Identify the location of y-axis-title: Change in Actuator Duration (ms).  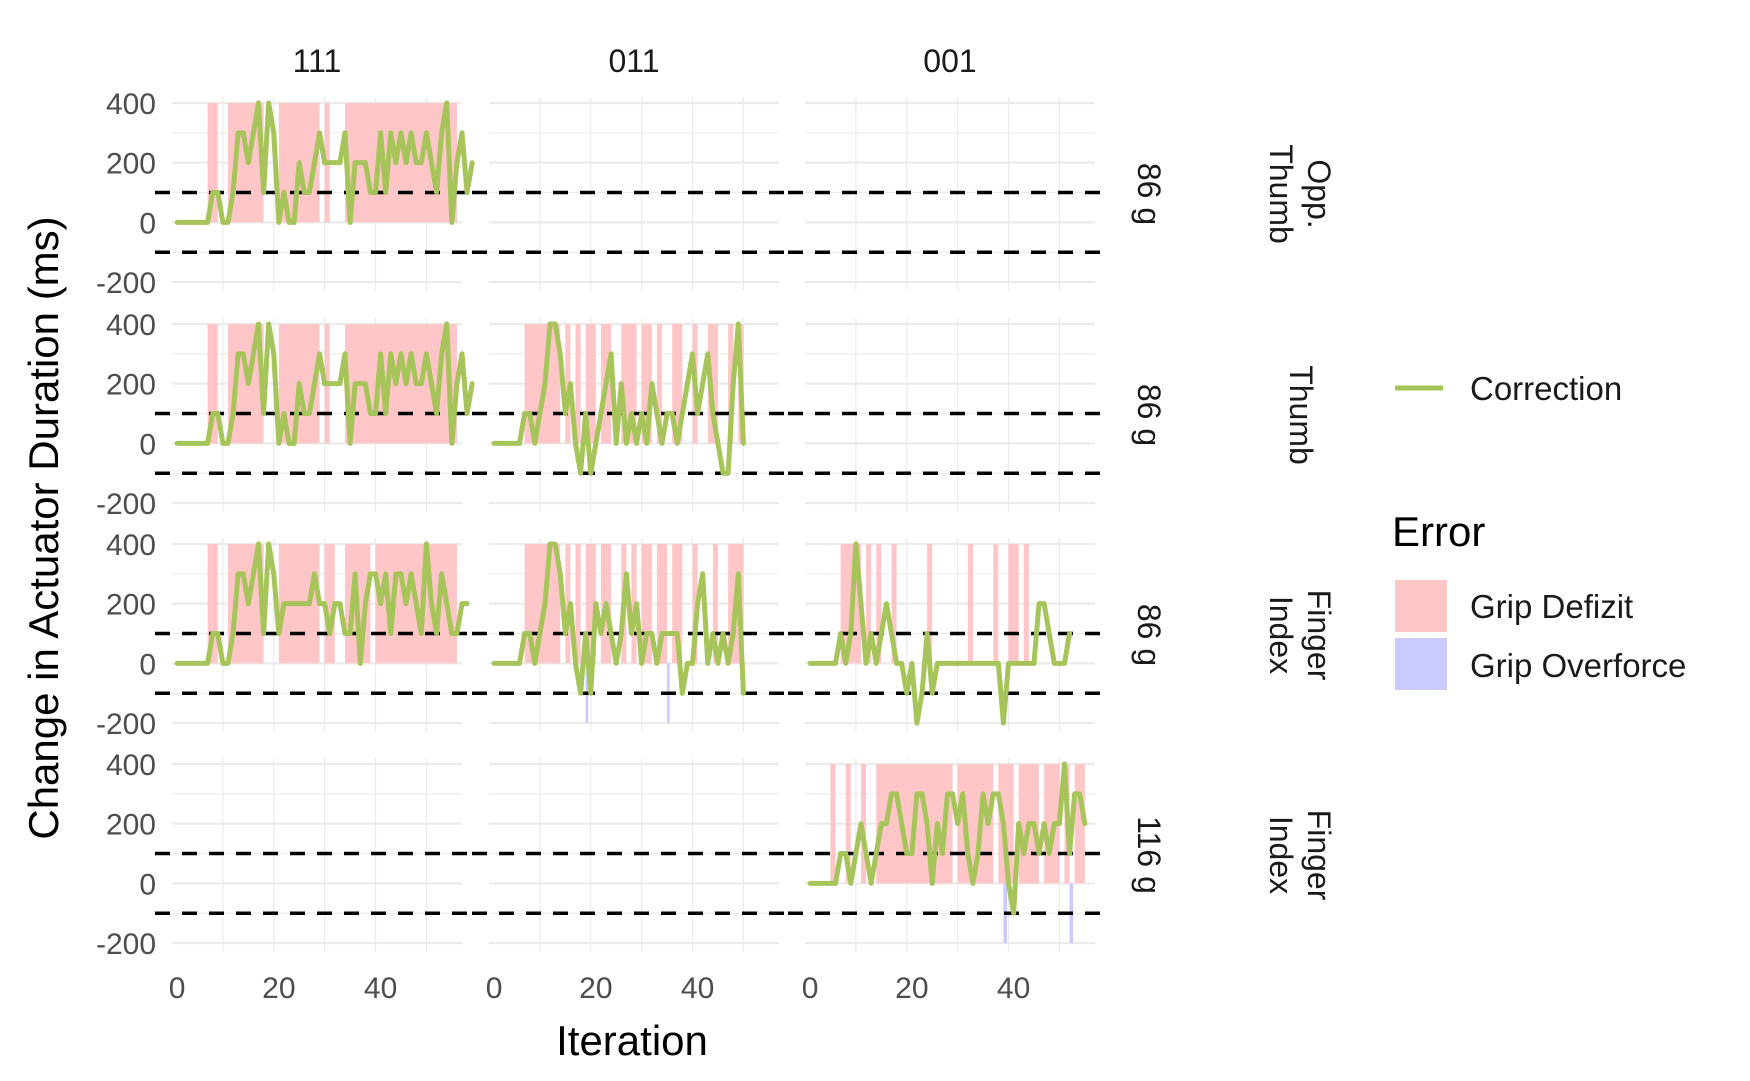
(43, 527).